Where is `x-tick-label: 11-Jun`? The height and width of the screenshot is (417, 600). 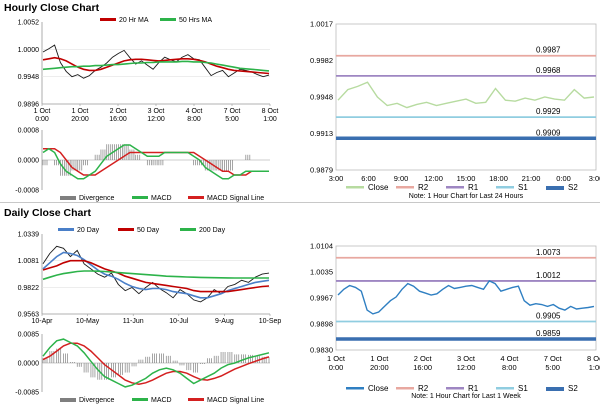 x-tick-label: 11-Jun is located at coordinates (133, 321).